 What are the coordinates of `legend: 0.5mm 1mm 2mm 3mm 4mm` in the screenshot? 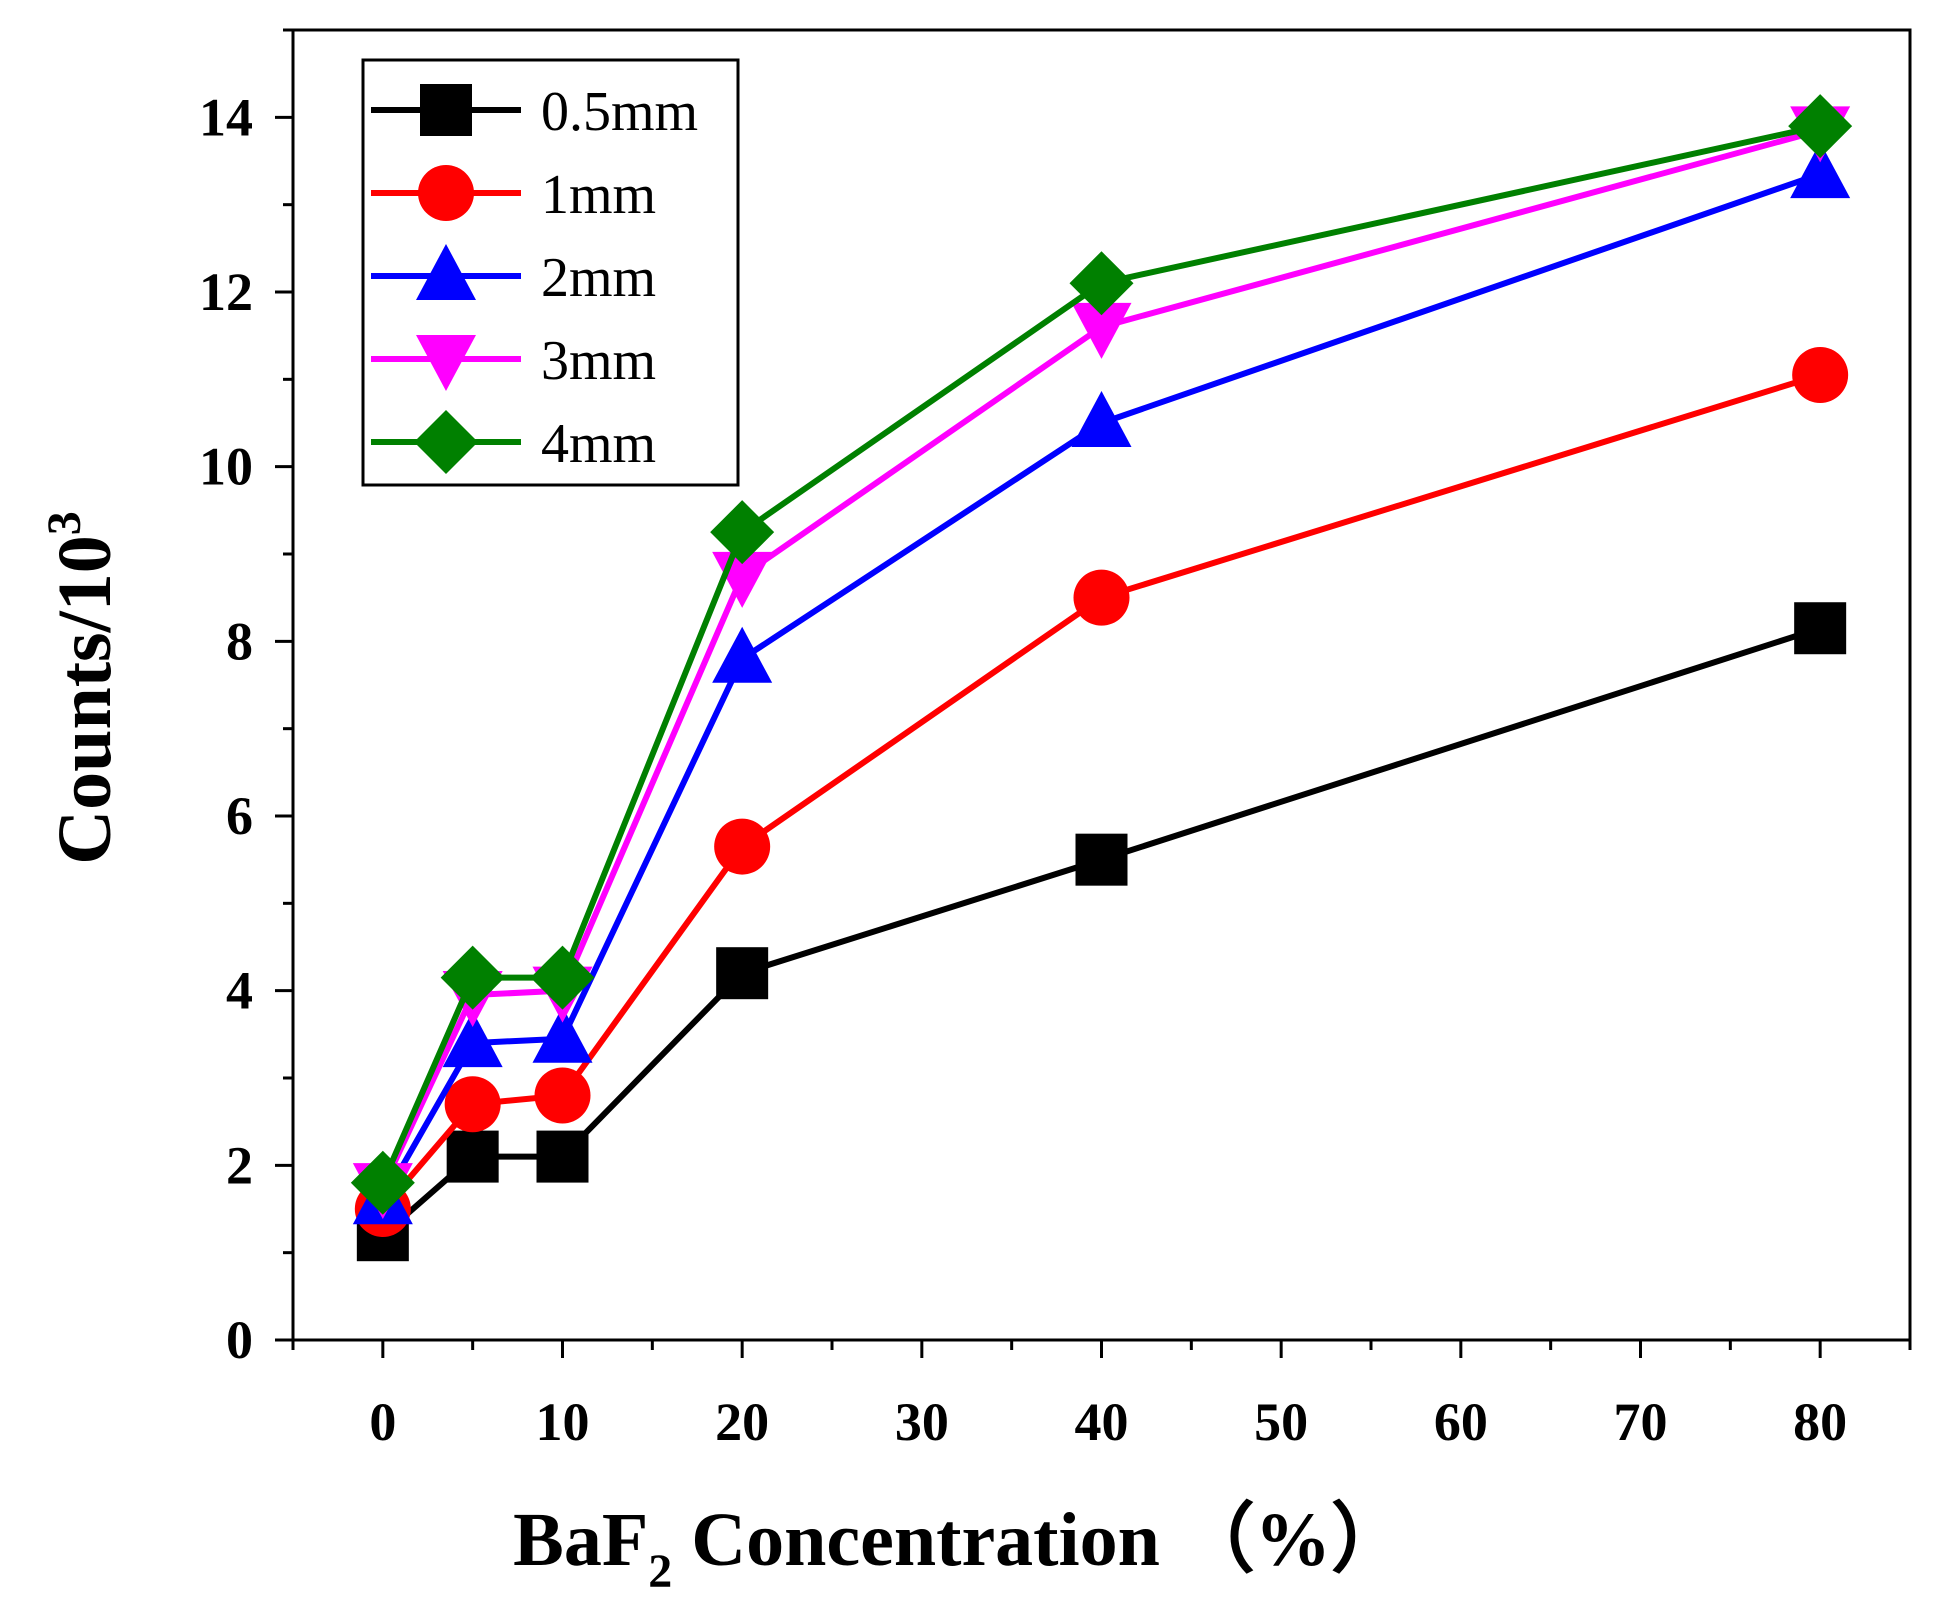 It's located at (550, 272).